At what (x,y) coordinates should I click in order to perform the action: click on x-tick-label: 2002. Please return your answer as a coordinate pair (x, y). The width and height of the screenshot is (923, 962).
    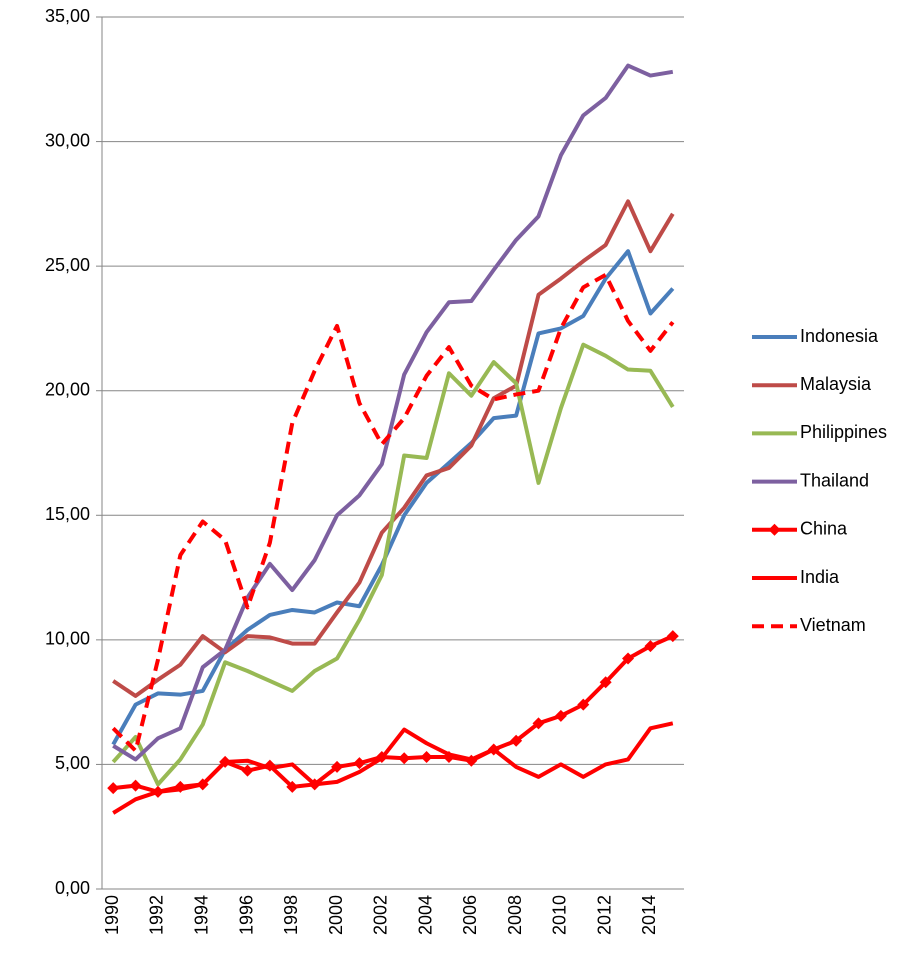
    Looking at the image, I should click on (381, 915).